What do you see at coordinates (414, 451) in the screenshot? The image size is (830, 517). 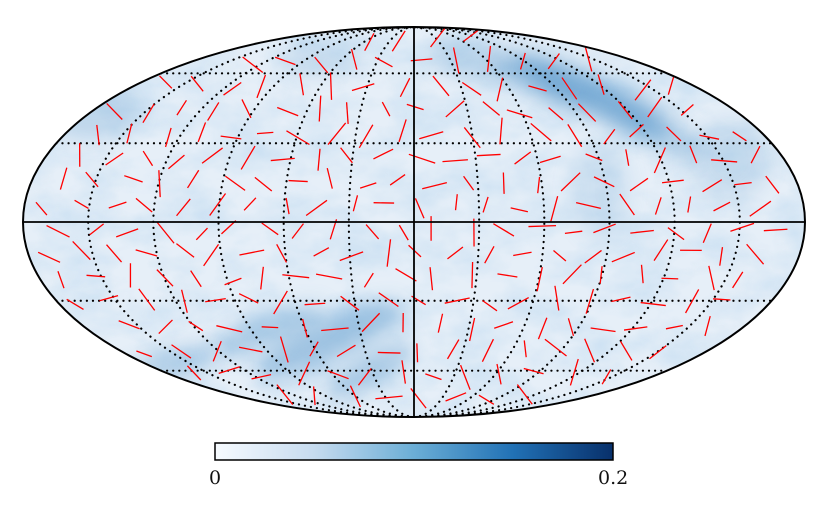 I see `colorbar` at bounding box center [414, 451].